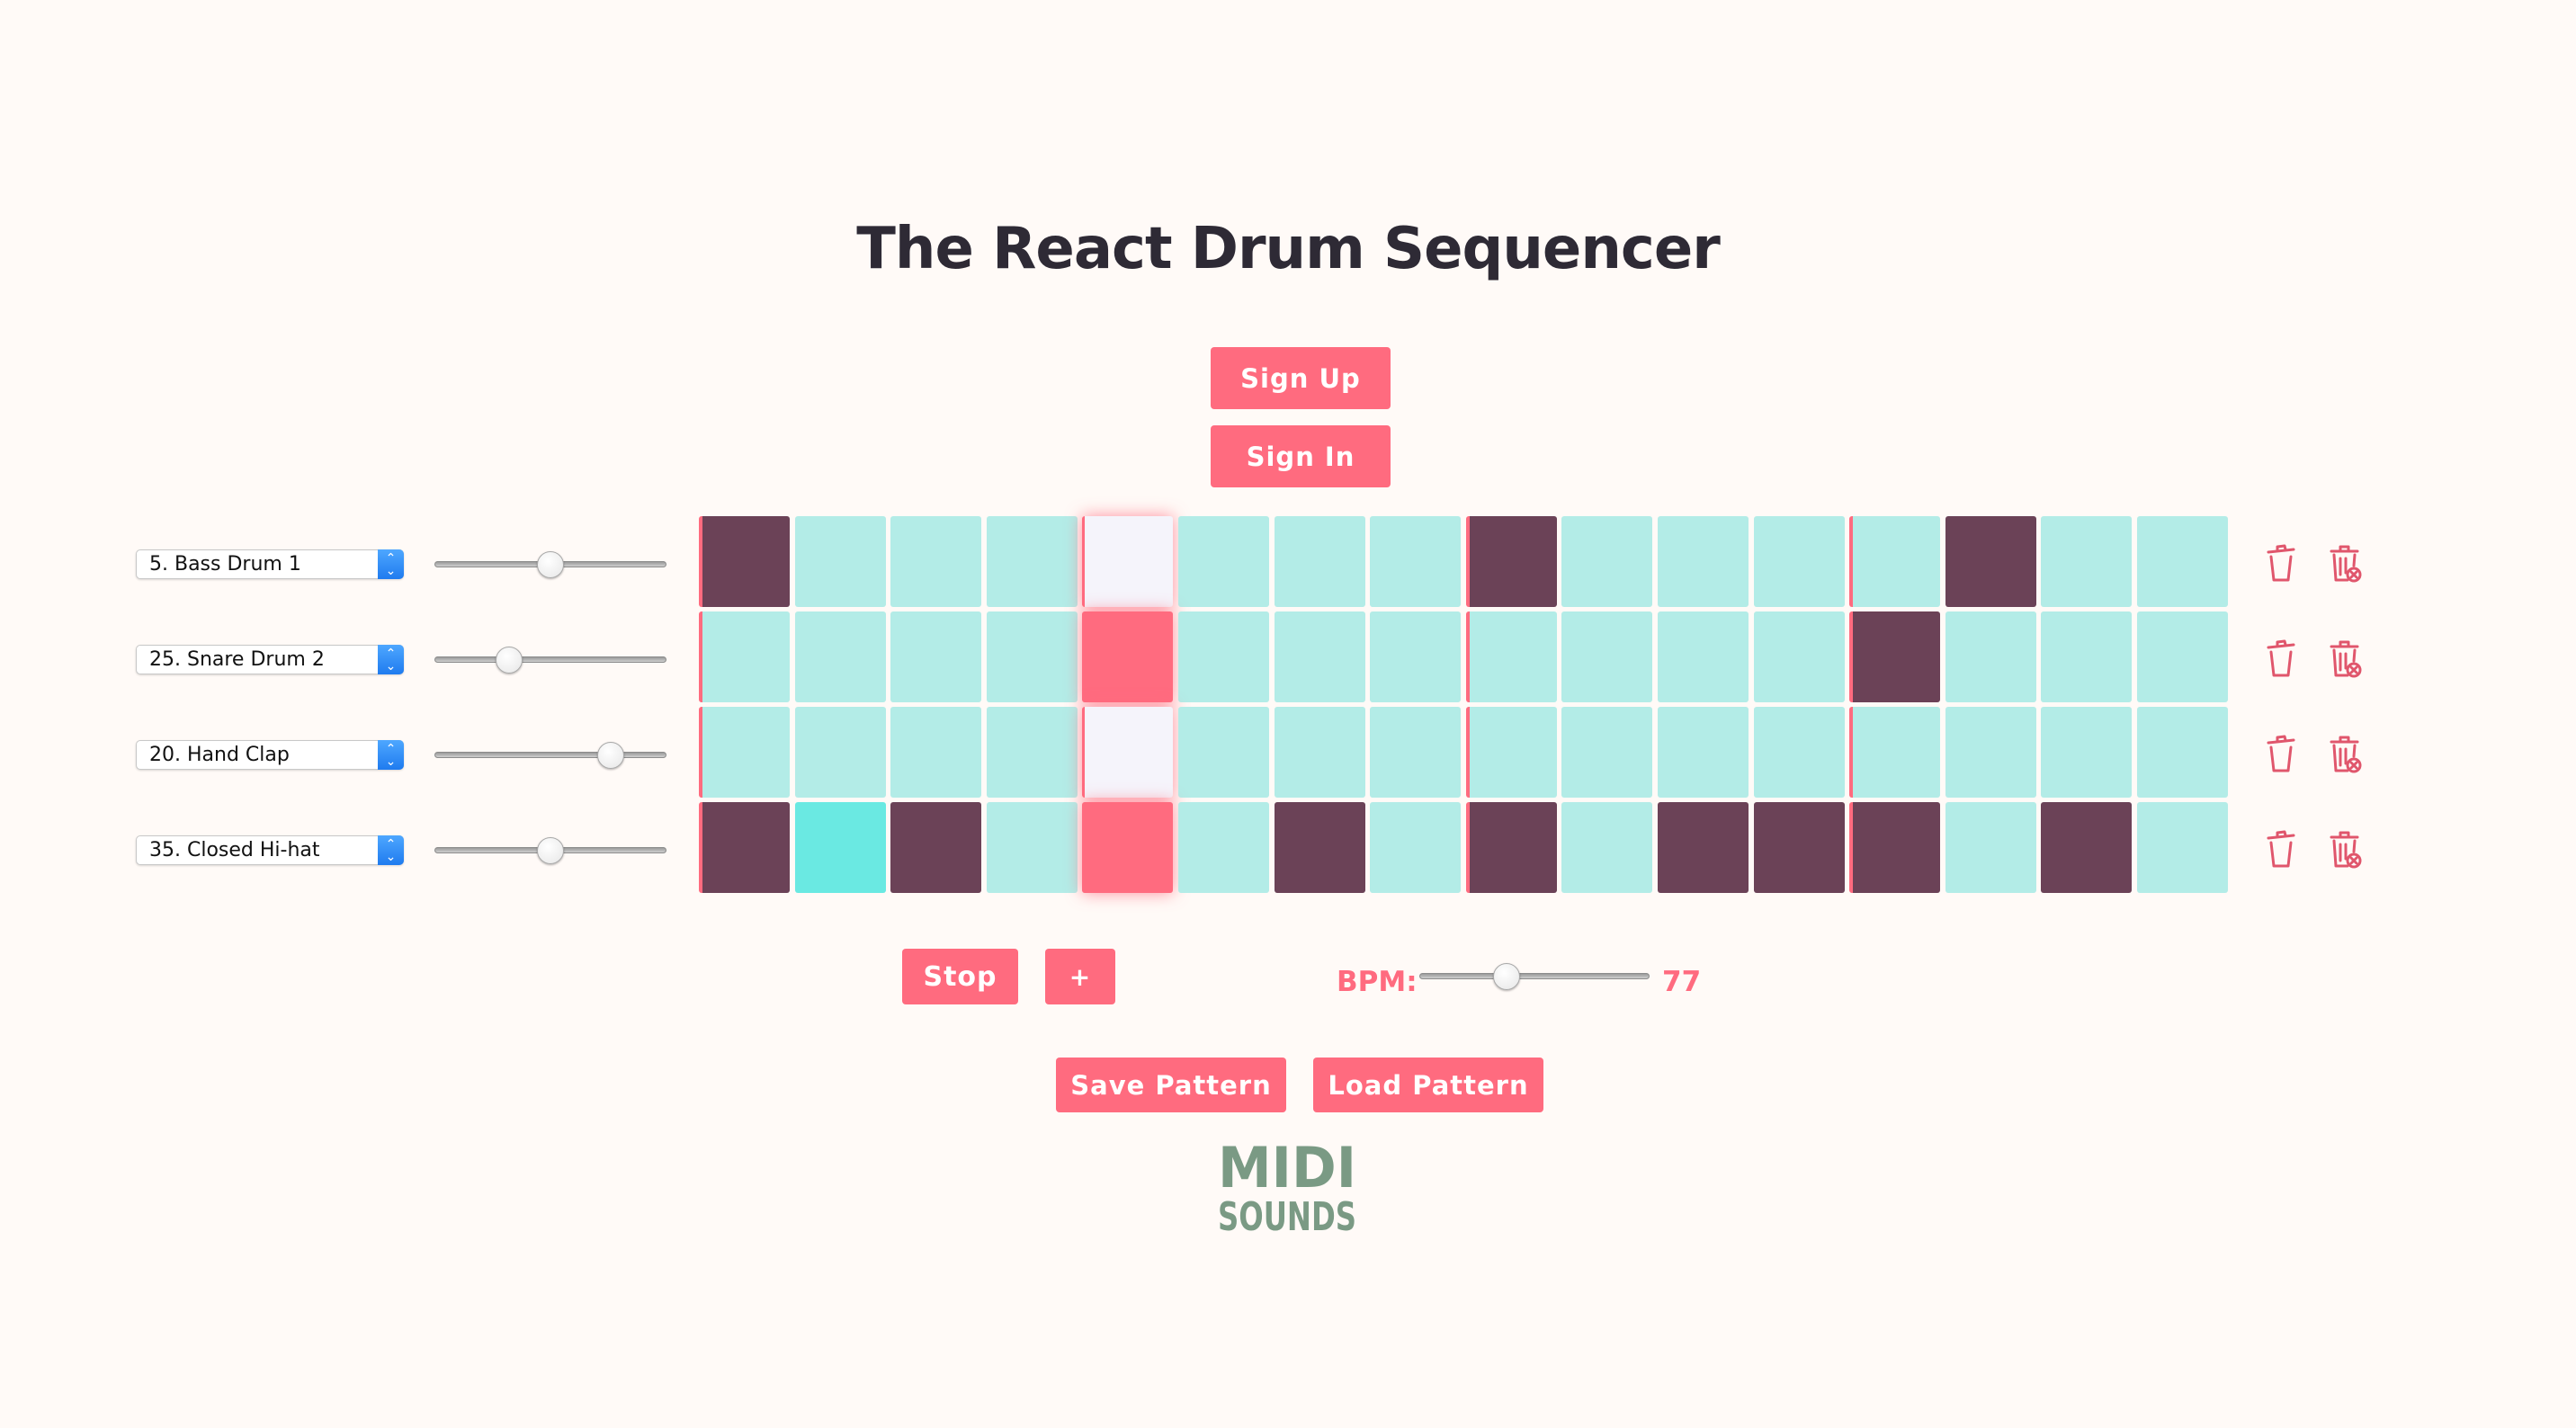 The width and height of the screenshot is (2576, 1428). I want to click on volume-slider-track, so click(550, 755).